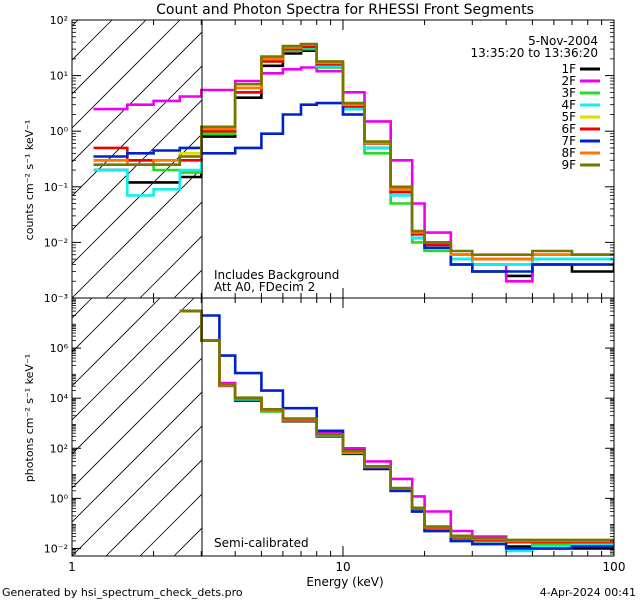 The width and height of the screenshot is (640, 600). I want to click on y-tick-label: 10⁴, so click(59, 398).